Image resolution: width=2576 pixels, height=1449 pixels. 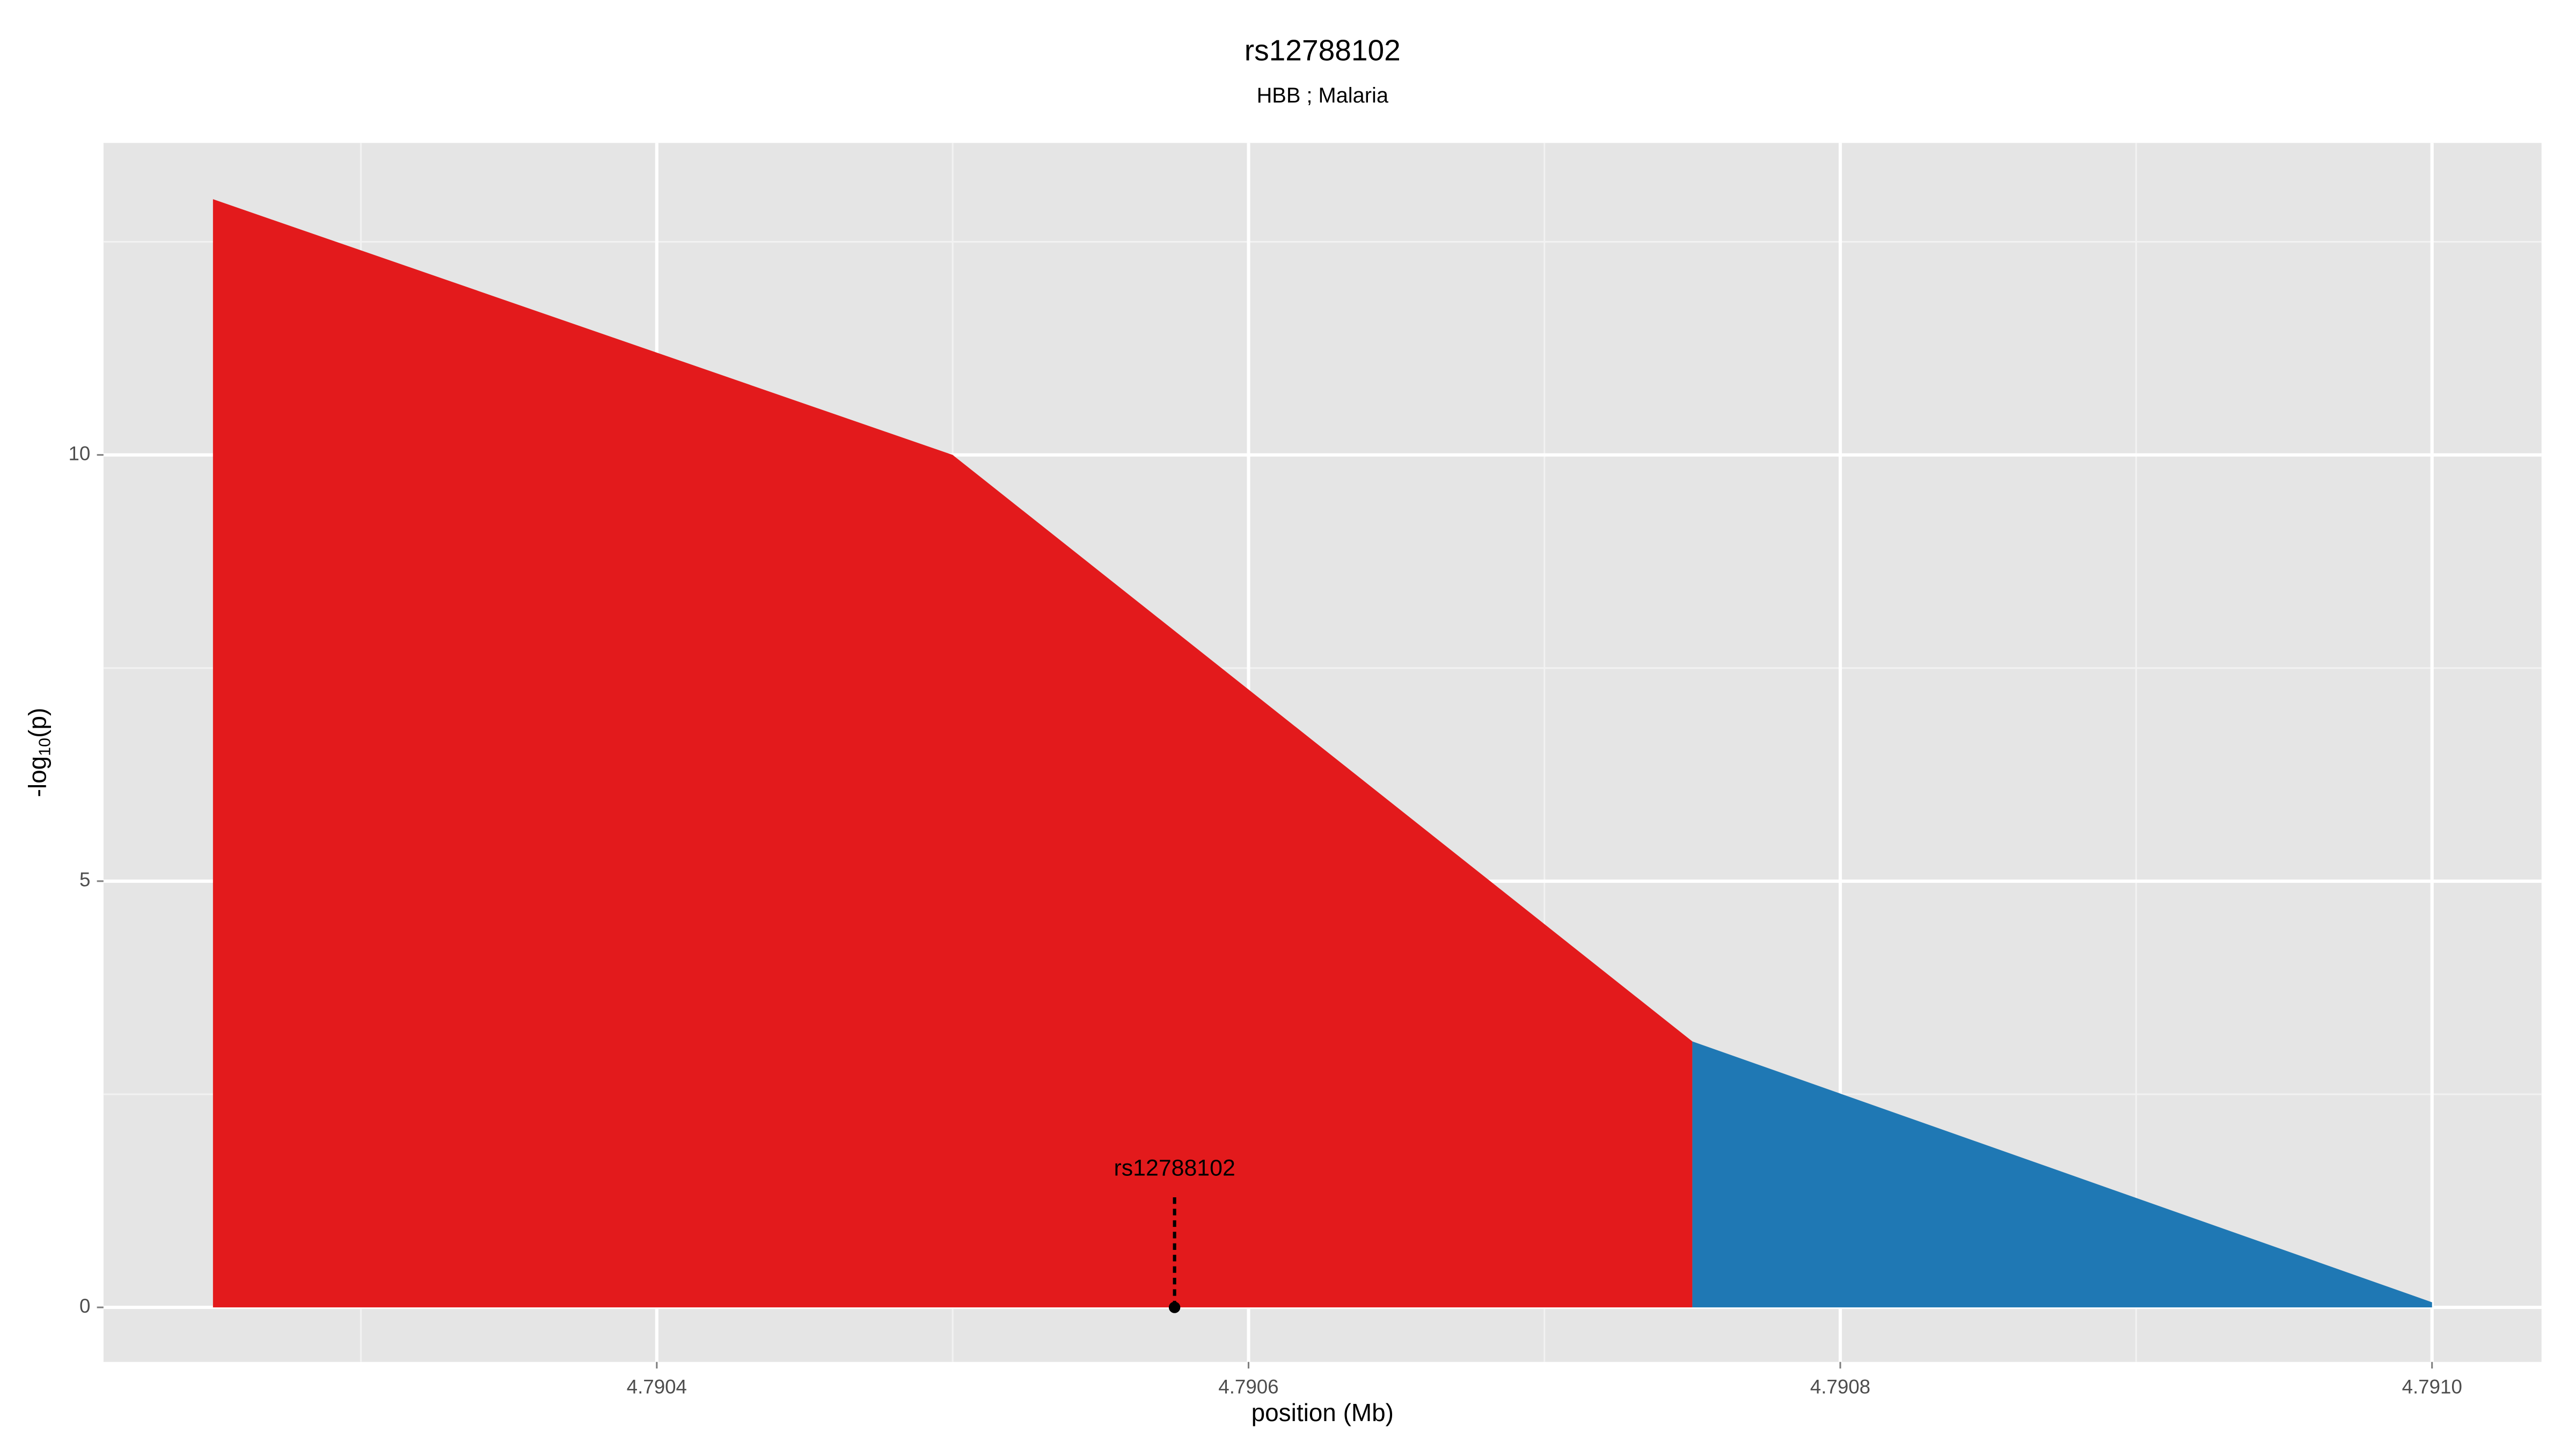 I want to click on area, so click(x=2062, y=1174).